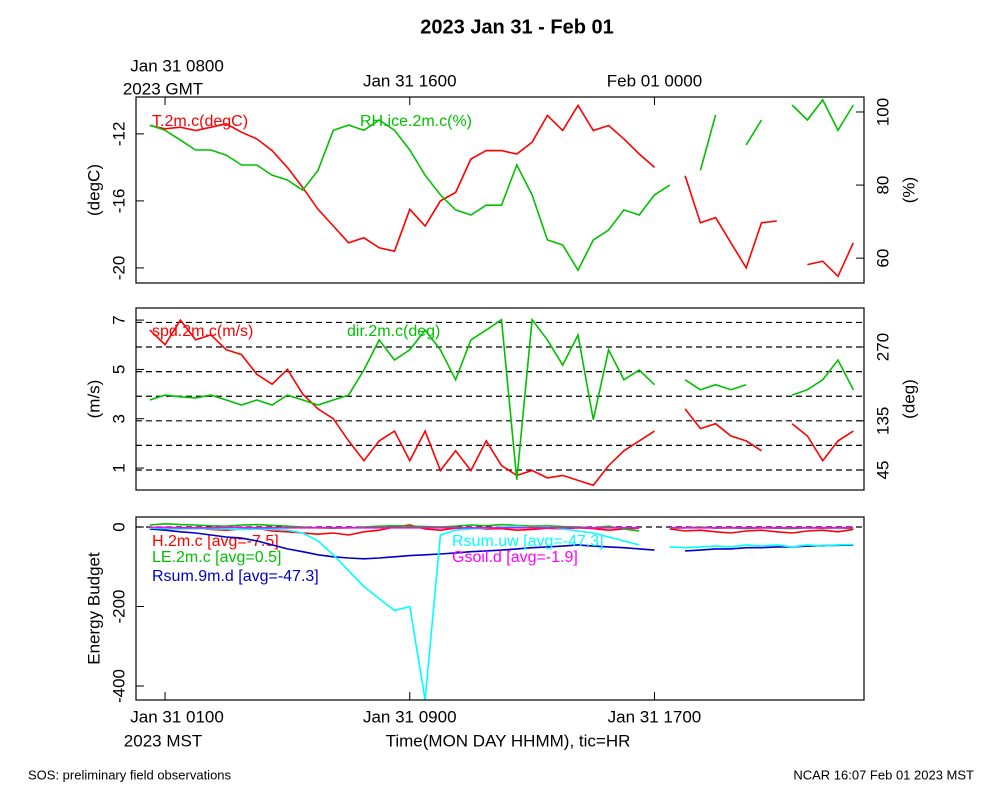 This screenshot has width=1000, height=805. What do you see at coordinates (416, 121) in the screenshot?
I see `legend-entry: RH.ice.2m.c(%)` at bounding box center [416, 121].